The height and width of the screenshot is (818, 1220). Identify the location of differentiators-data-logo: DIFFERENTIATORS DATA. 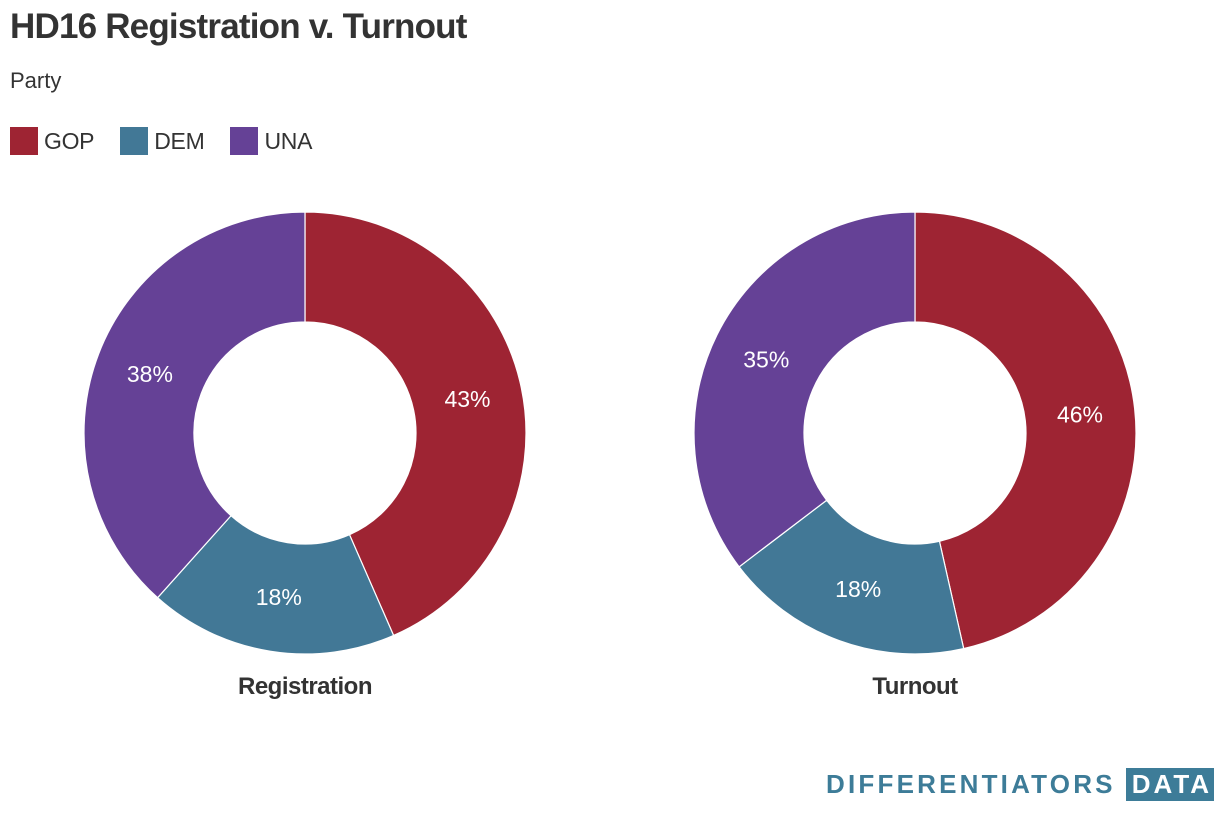
(1020, 784).